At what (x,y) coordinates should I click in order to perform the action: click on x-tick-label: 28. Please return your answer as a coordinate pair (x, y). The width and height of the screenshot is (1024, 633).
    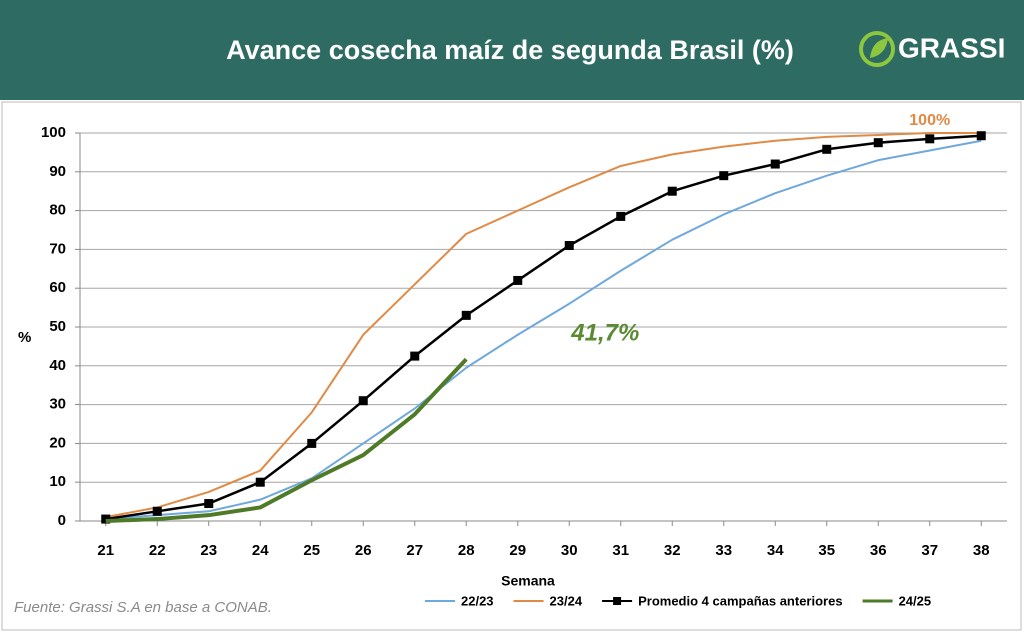
    Looking at the image, I should click on (466, 550).